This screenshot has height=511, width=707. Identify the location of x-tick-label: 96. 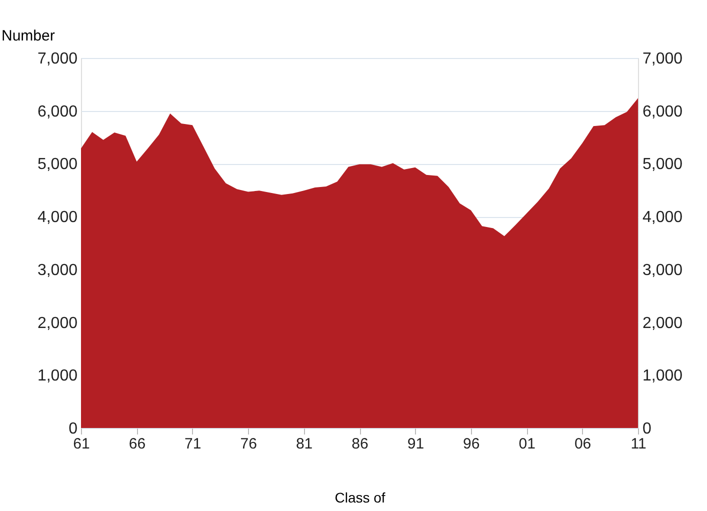
(471, 444).